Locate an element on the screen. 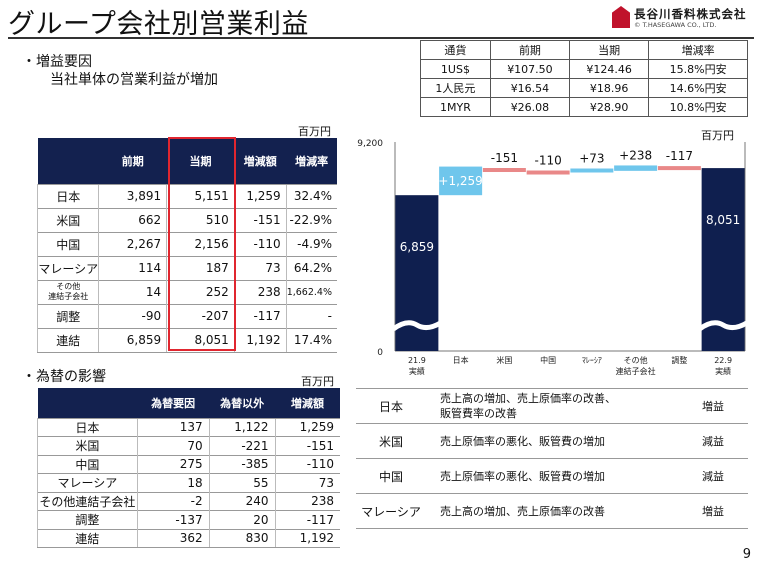 This screenshot has height=566, width=761. table-cell: 6,859 is located at coordinates (132, 340).